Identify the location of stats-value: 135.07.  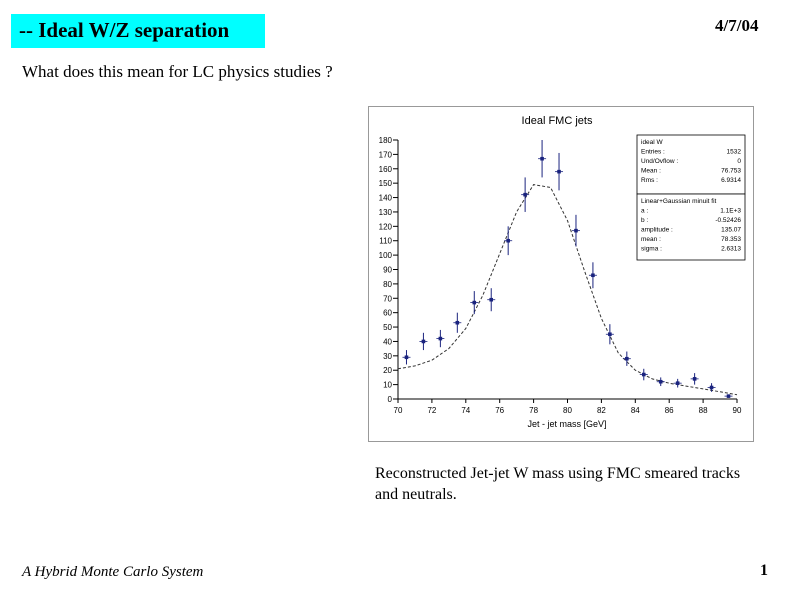
(731, 230).